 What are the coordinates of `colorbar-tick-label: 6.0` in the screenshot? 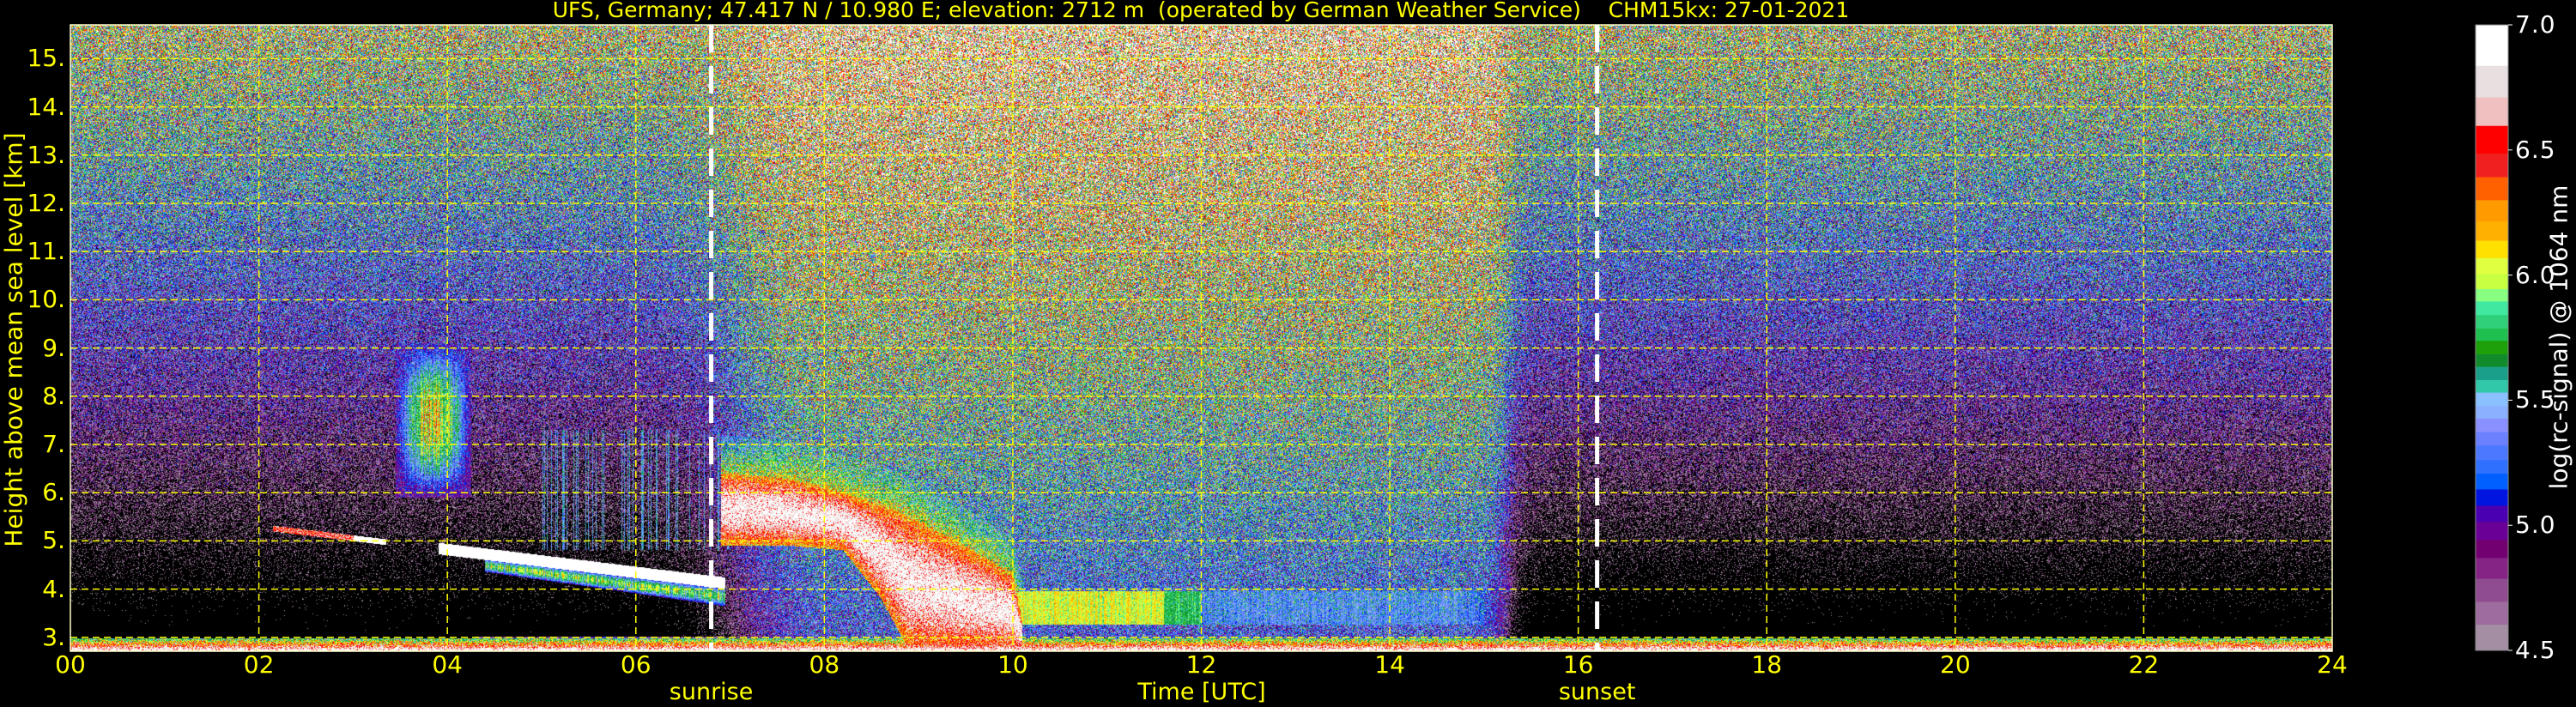 It's located at (2535, 275).